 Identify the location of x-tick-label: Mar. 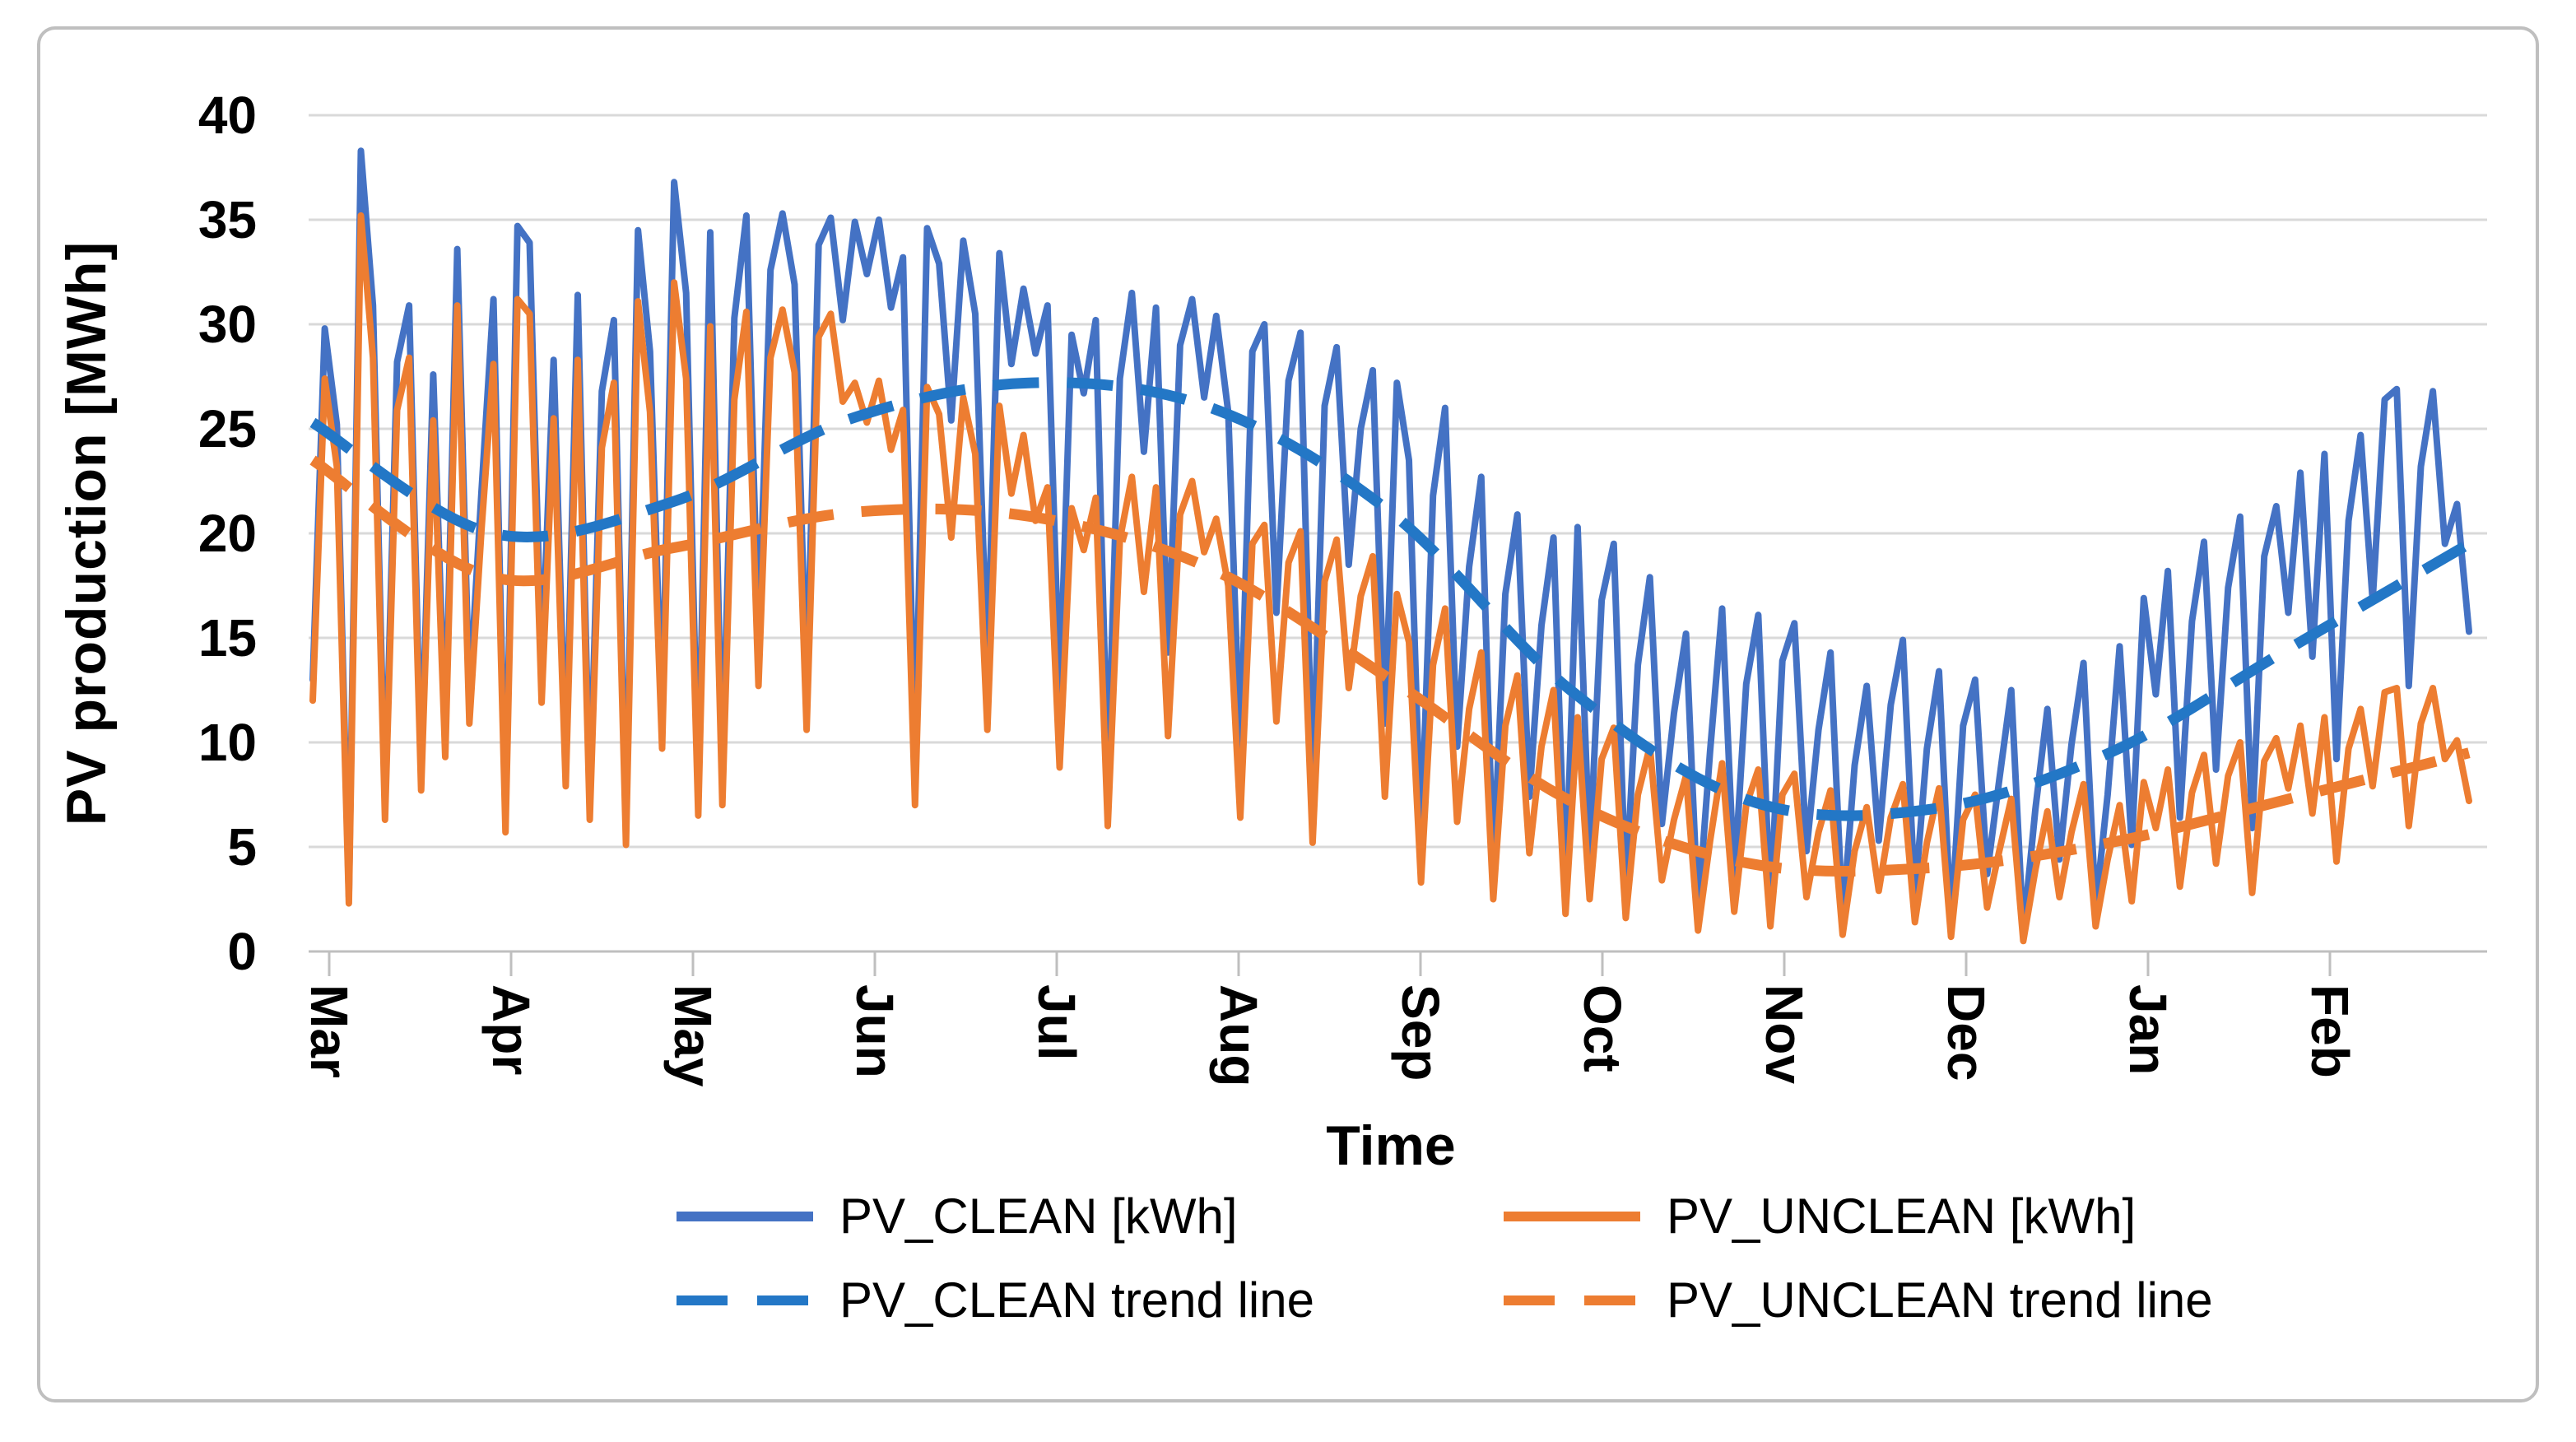
(329, 1031).